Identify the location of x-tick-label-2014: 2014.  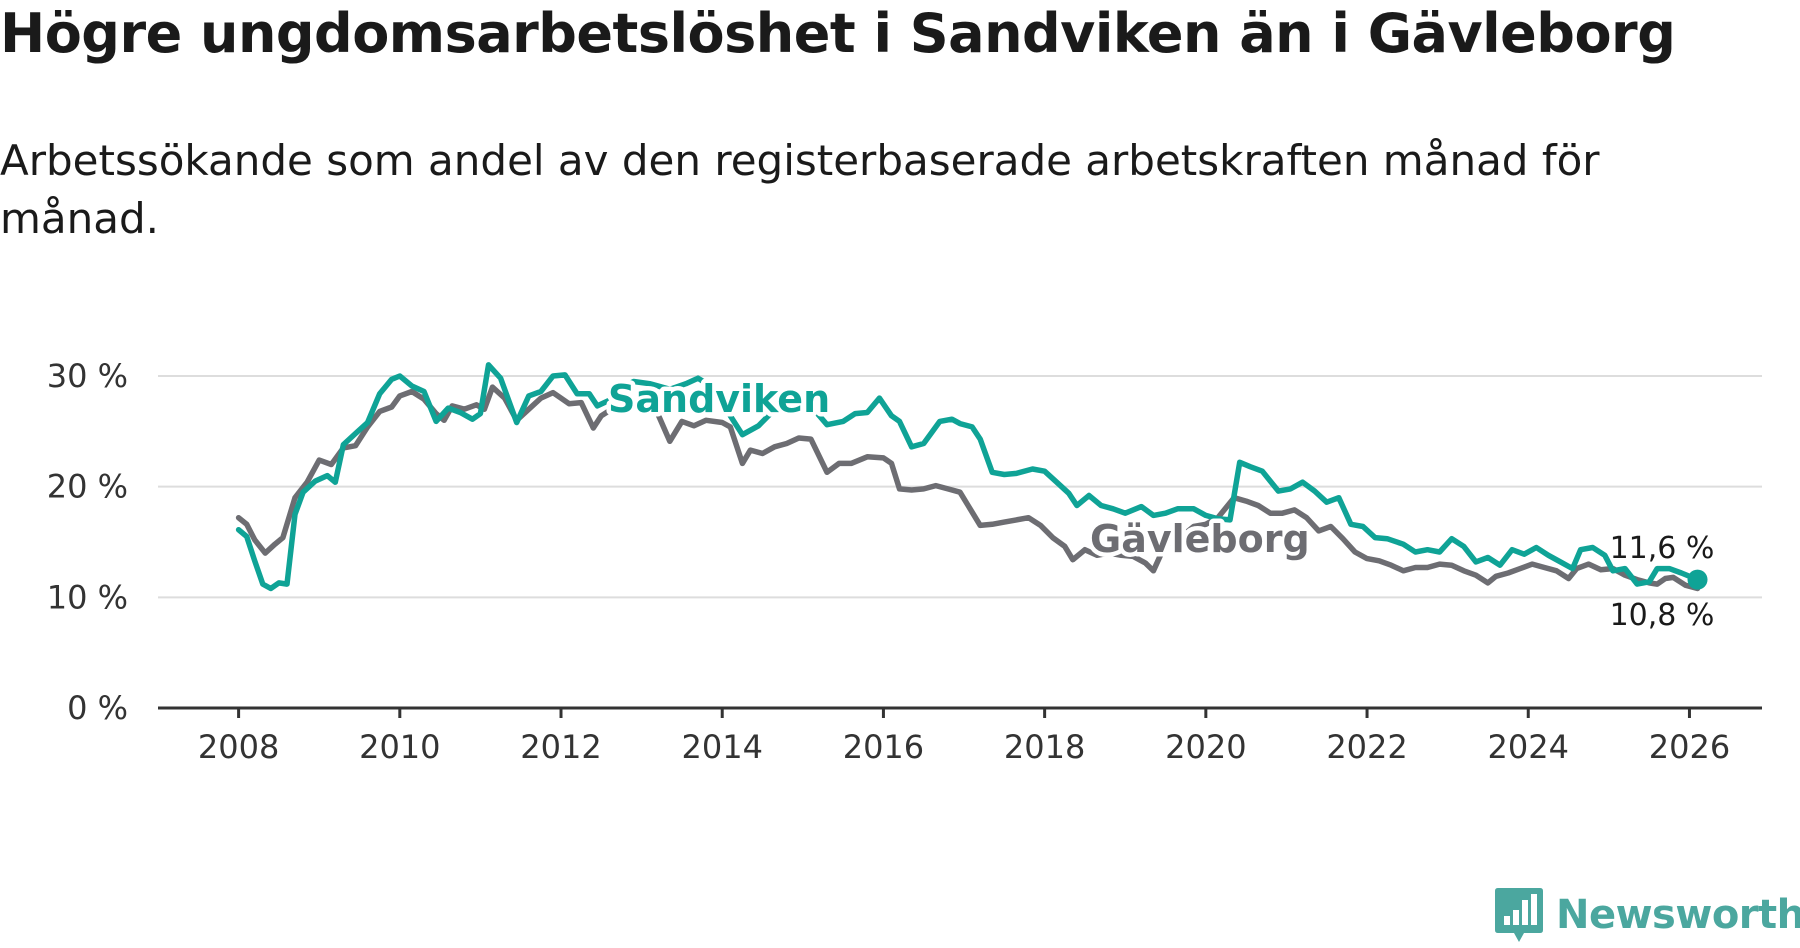
(722, 747).